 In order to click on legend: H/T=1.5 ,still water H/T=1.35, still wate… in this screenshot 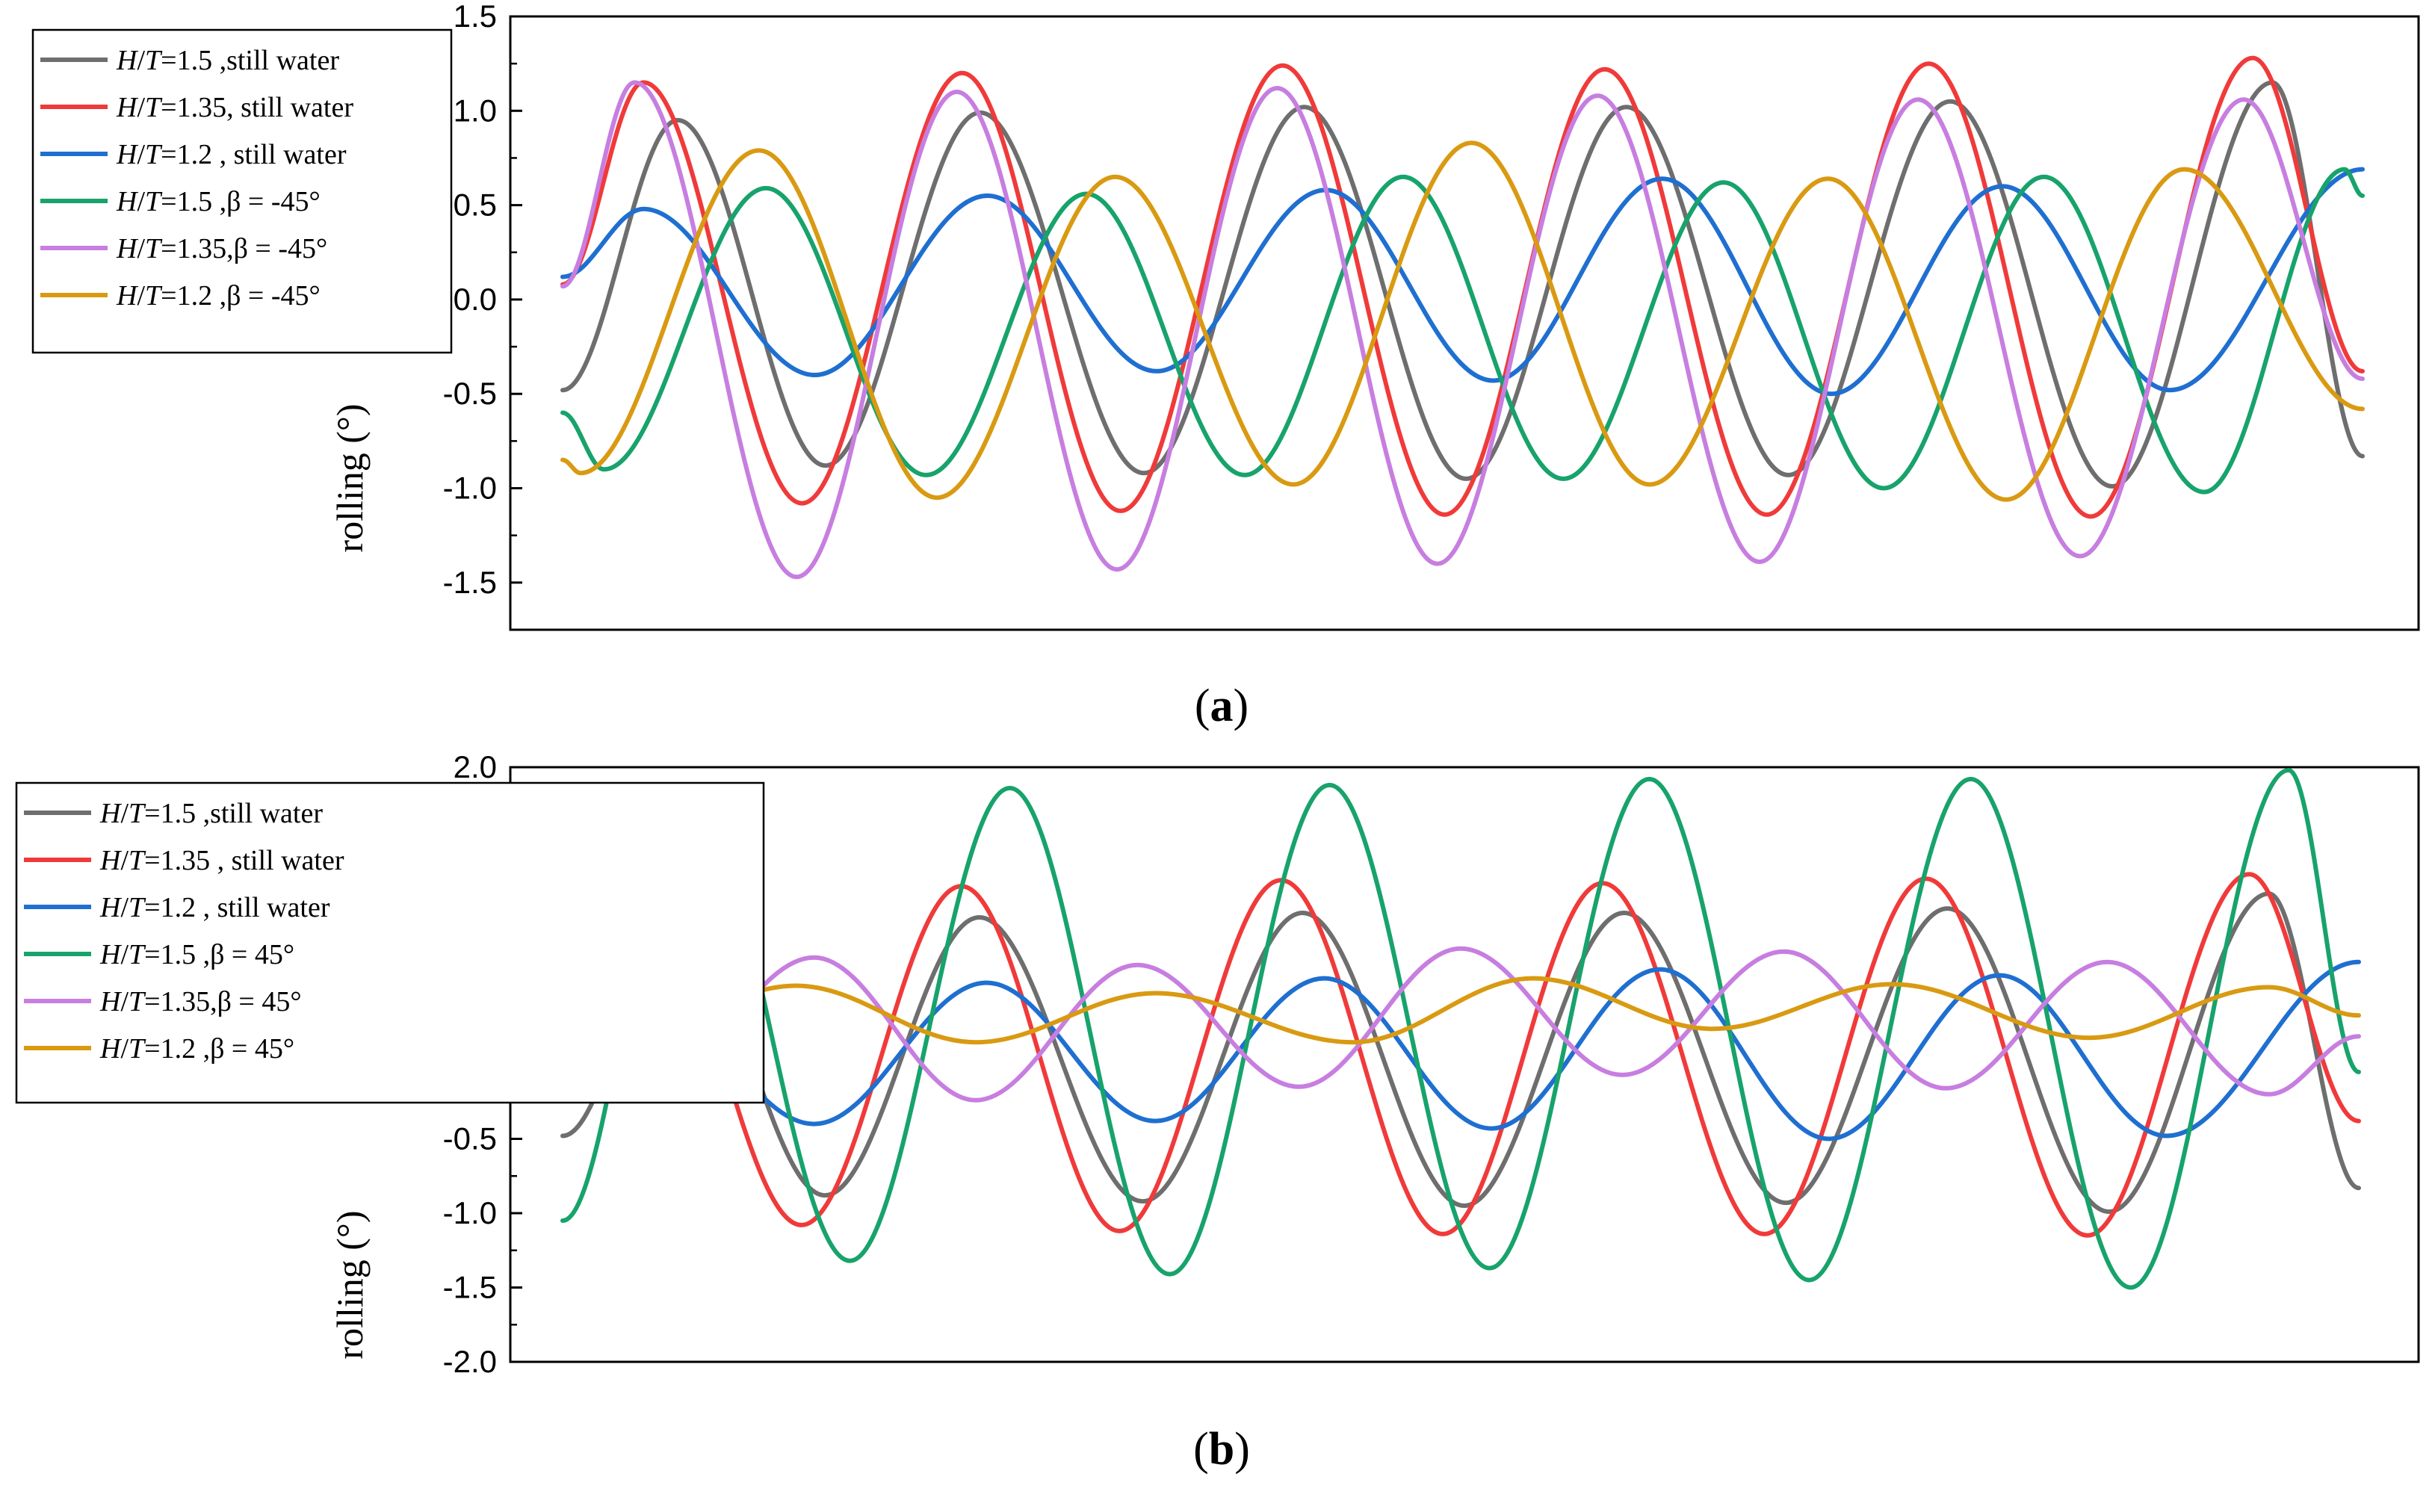, I will do `click(242, 191)`.